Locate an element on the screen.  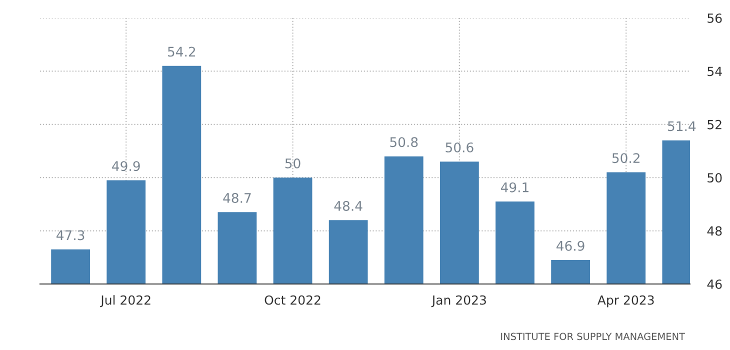
x-tick-label: Jan 2023 is located at coordinates (458, 301).